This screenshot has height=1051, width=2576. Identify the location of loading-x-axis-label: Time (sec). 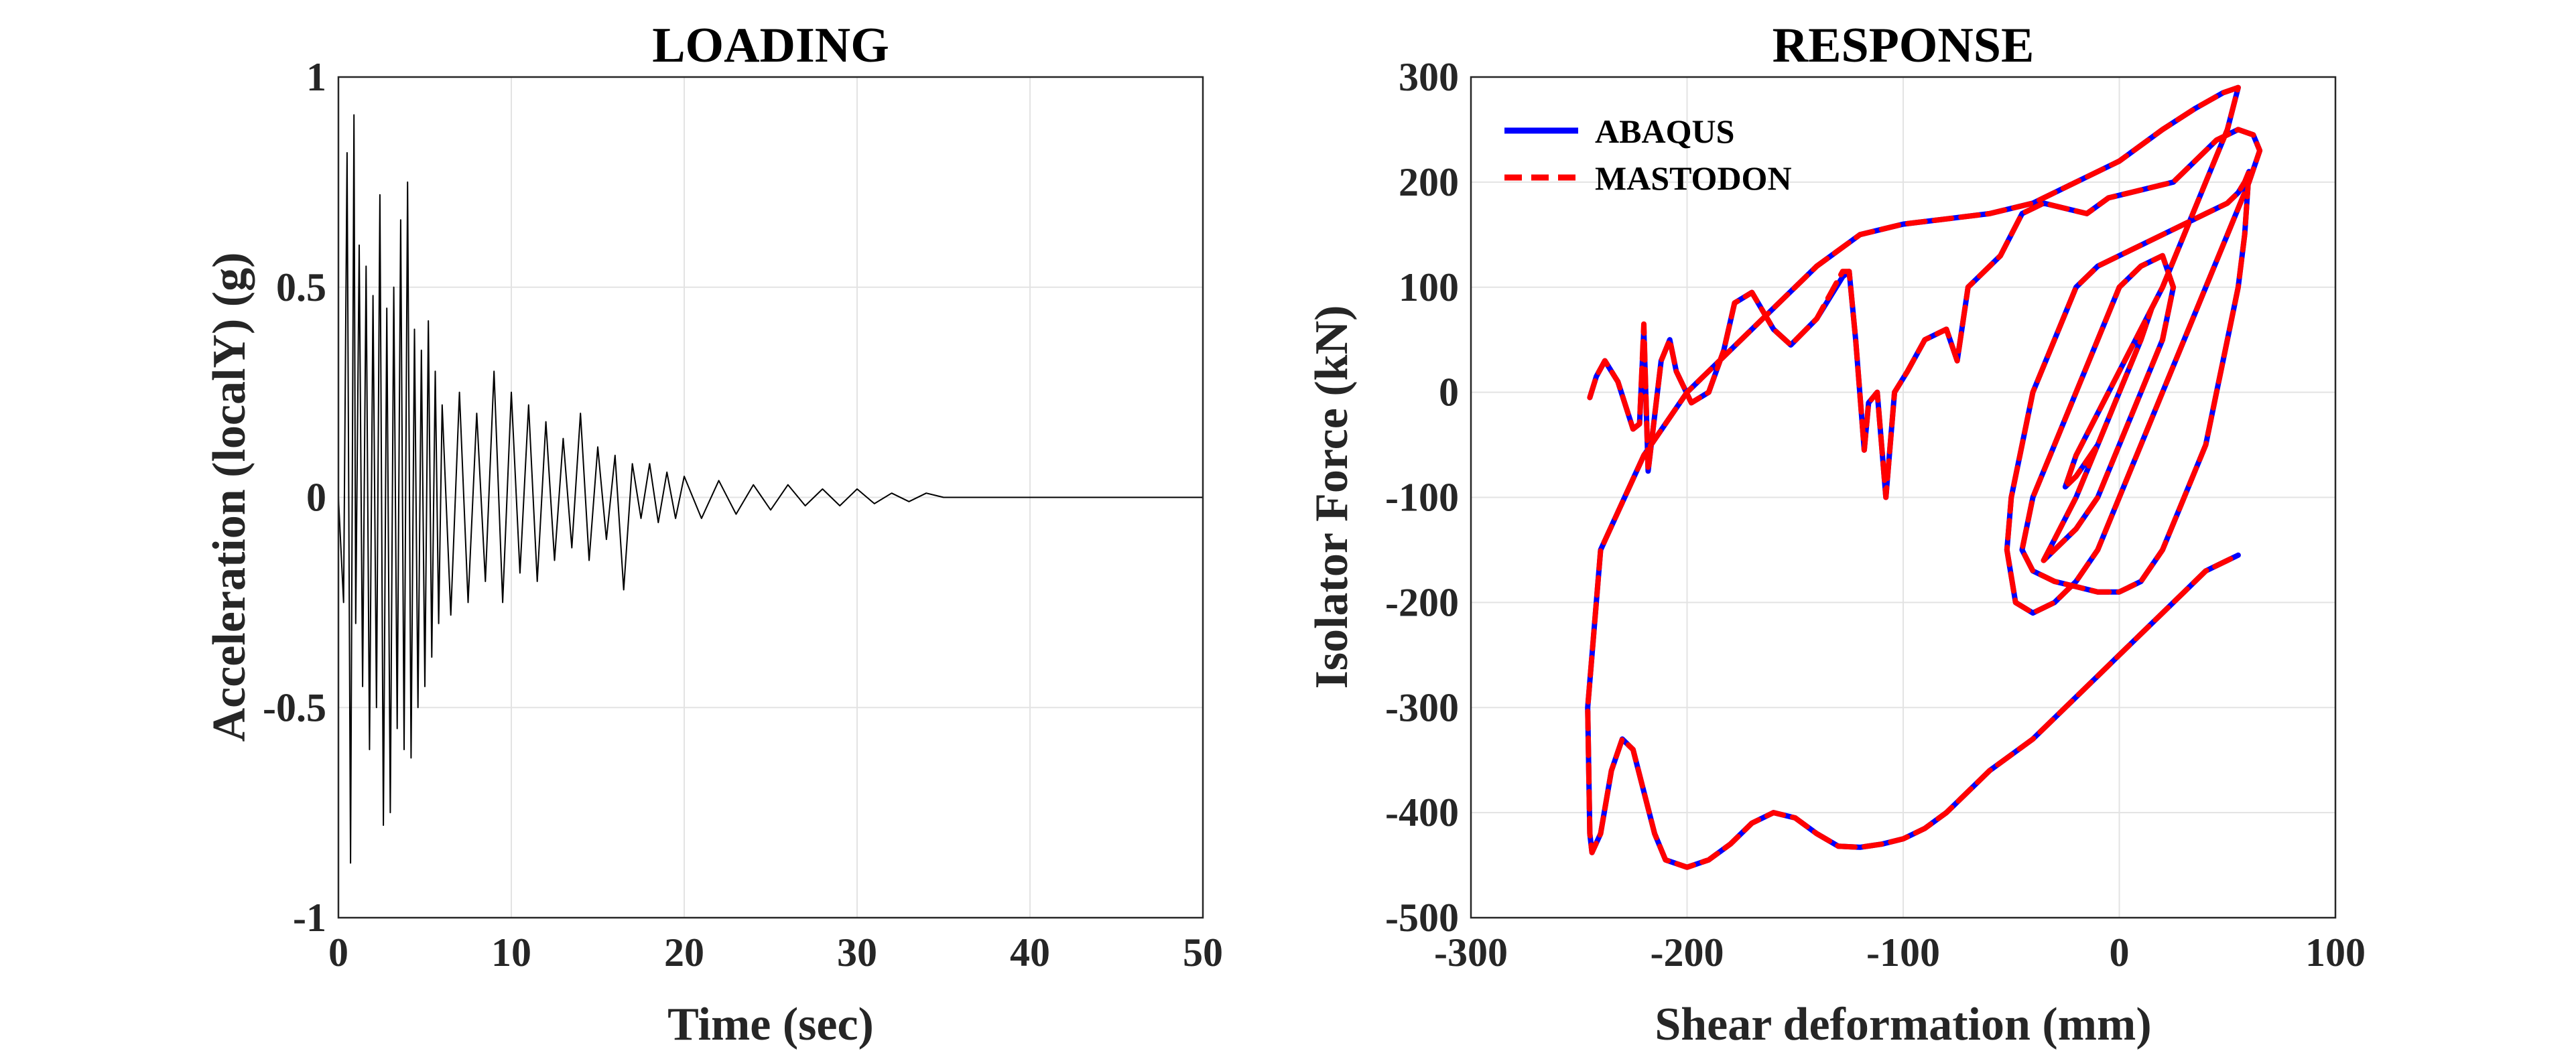
(770, 1024).